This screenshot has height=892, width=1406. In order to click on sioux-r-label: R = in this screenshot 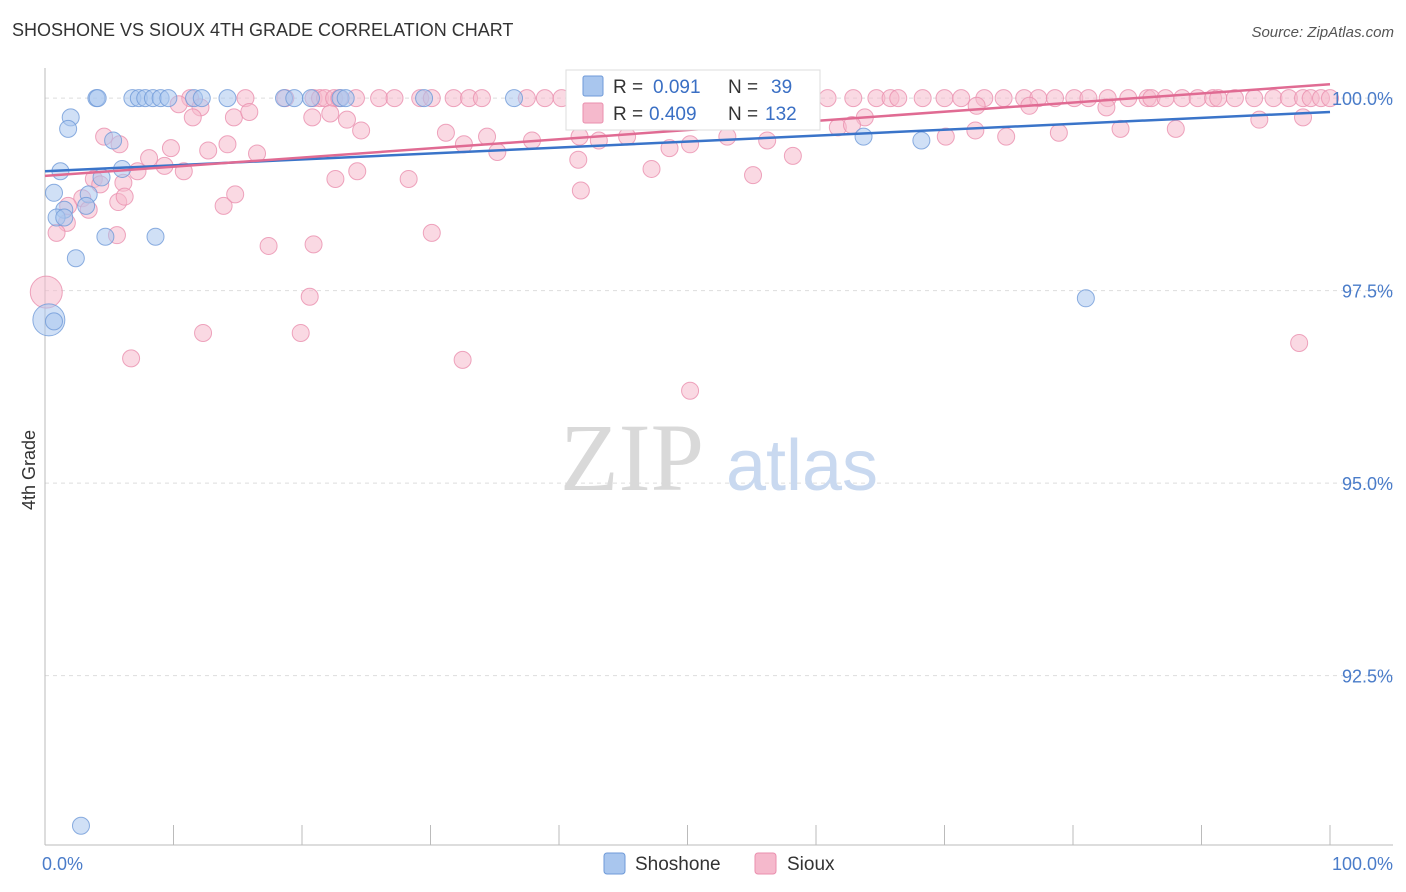, I will do `click(628, 114)`.